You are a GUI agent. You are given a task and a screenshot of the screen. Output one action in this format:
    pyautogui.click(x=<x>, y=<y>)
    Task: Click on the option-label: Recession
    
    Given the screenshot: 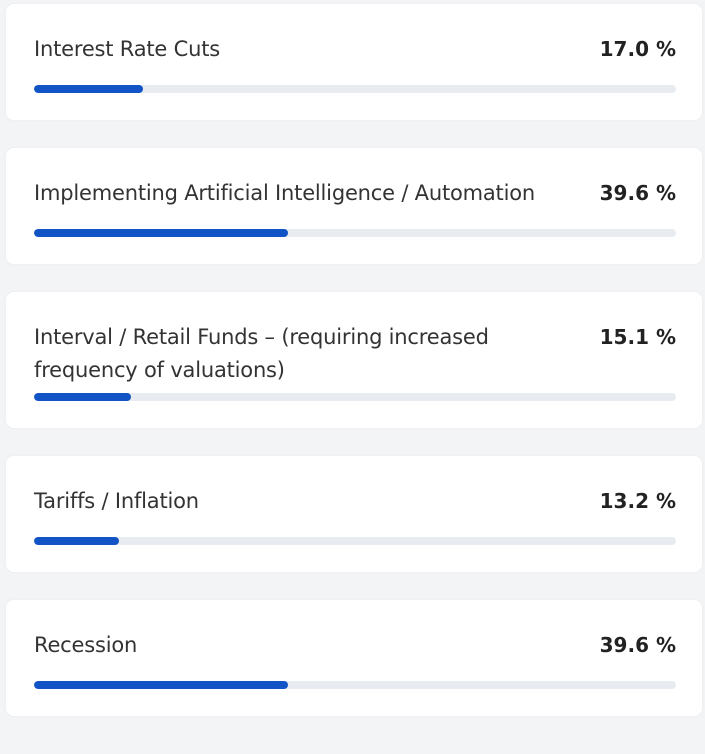 What is the action you would take?
    pyautogui.click(x=86, y=645)
    